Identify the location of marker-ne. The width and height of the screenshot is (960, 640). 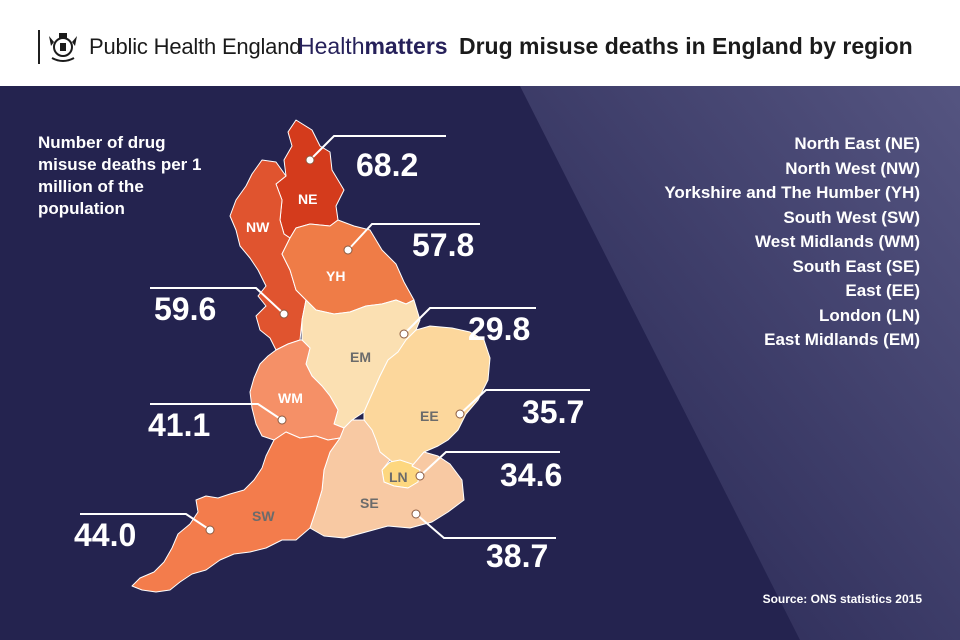
(310, 160).